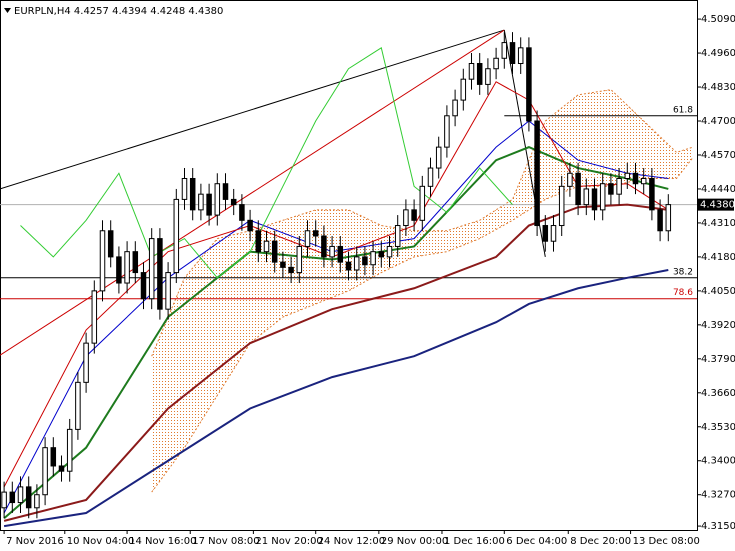  Describe the element at coordinates (718, 325) in the screenshot. I see `y-tick-label: 4.3920` at that location.